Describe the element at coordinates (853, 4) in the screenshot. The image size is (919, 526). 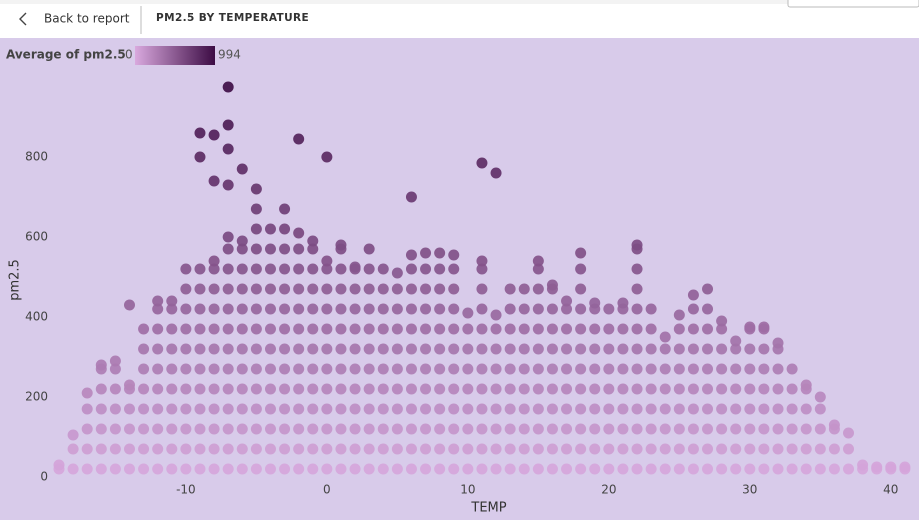
I see `strip-button` at that location.